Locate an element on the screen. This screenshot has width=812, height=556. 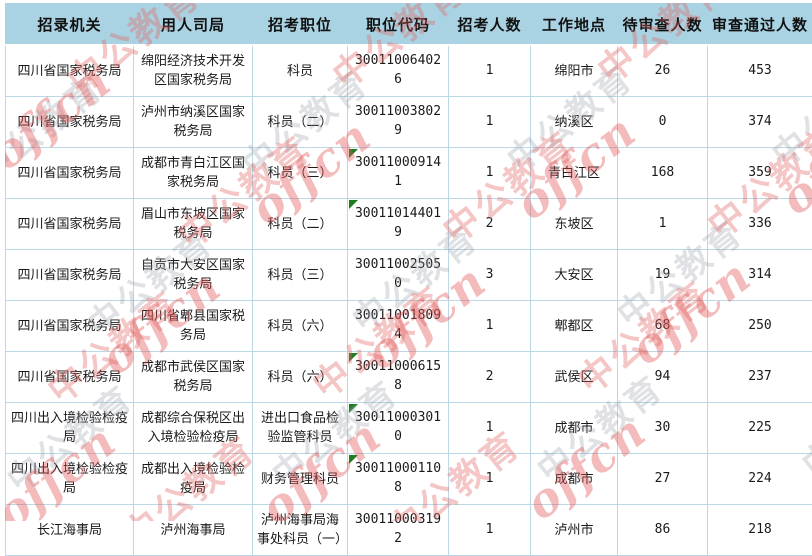
cell-passed: 314 is located at coordinates (760, 275).